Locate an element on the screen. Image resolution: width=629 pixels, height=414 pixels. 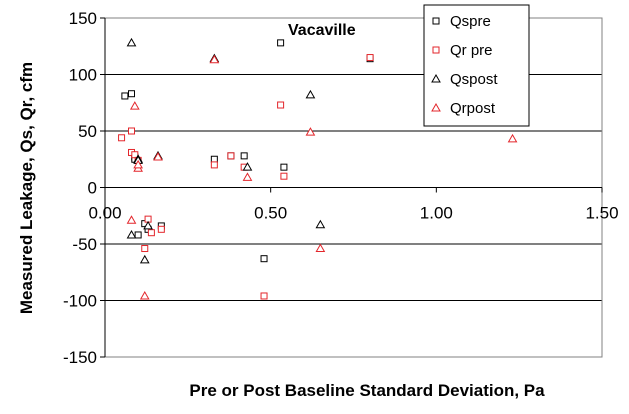
x-tick-label: 0.50 is located at coordinates (270, 213).